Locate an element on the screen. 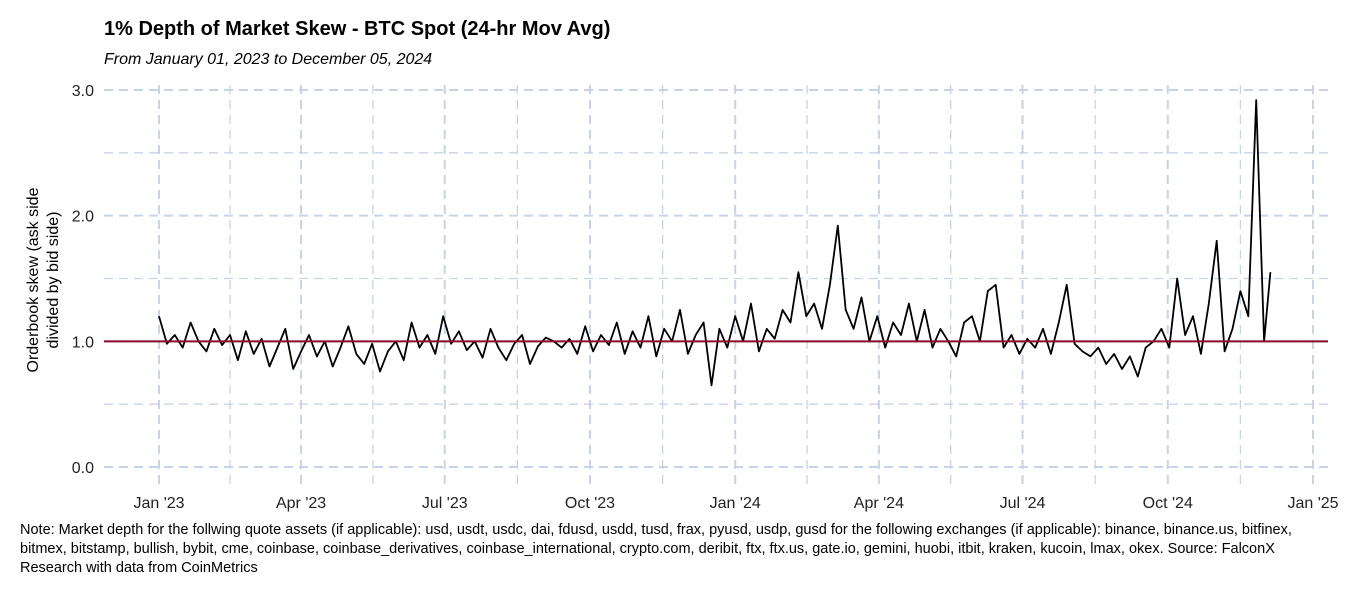  y-tick-label: 0.0 is located at coordinates (83, 468).